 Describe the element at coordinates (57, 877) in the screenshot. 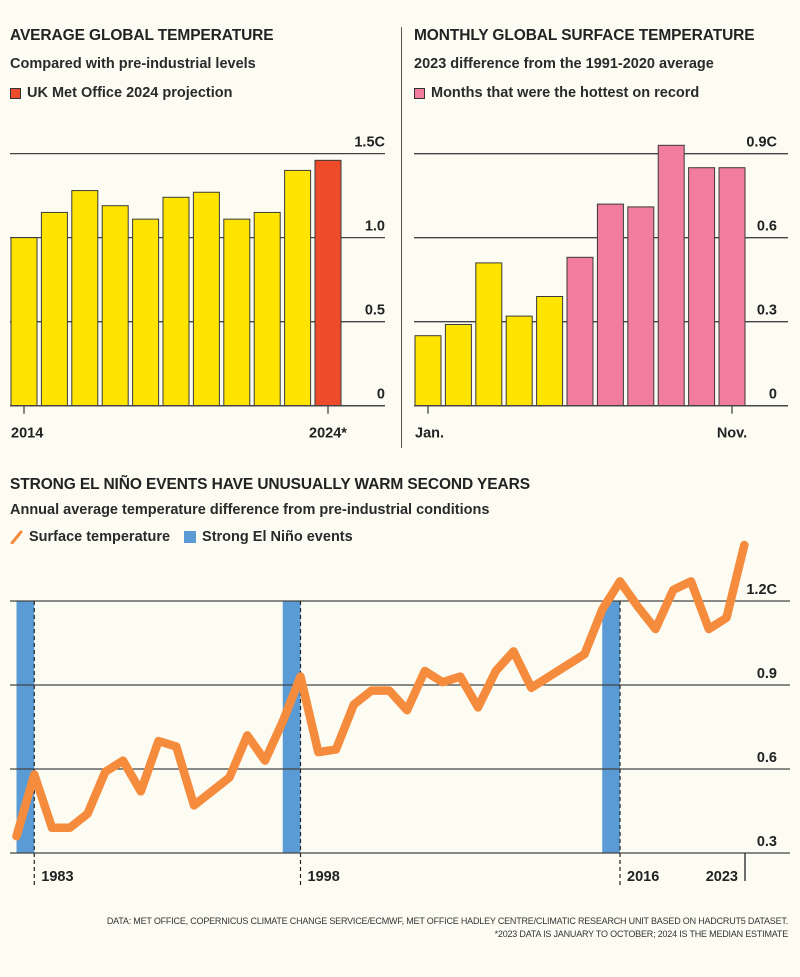

I see `x-tick-label: 1983` at that location.